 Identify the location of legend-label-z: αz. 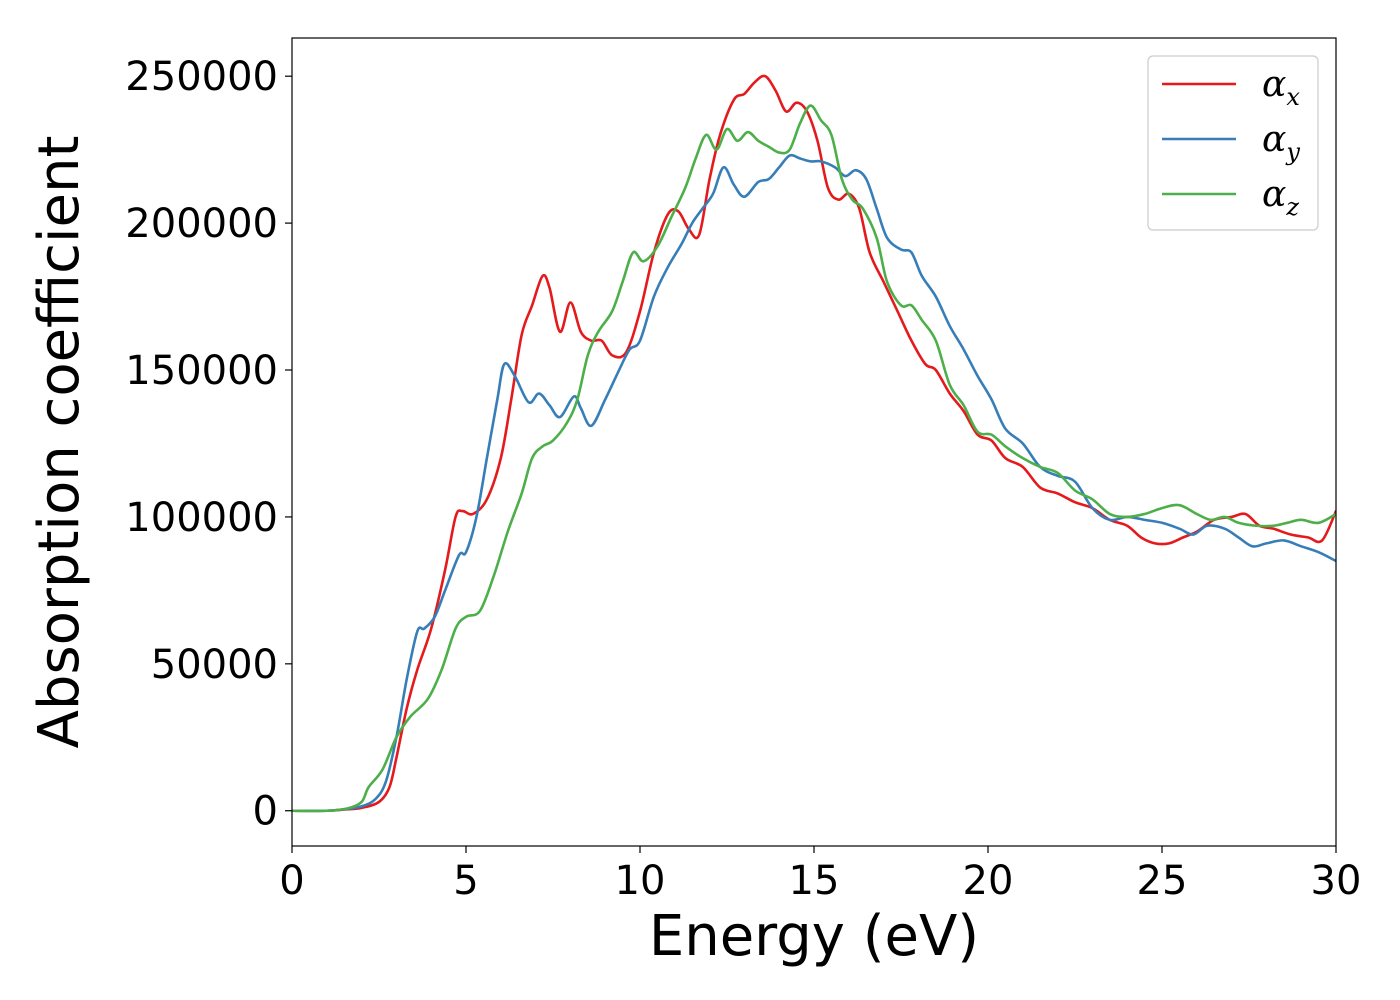
(1280, 197).